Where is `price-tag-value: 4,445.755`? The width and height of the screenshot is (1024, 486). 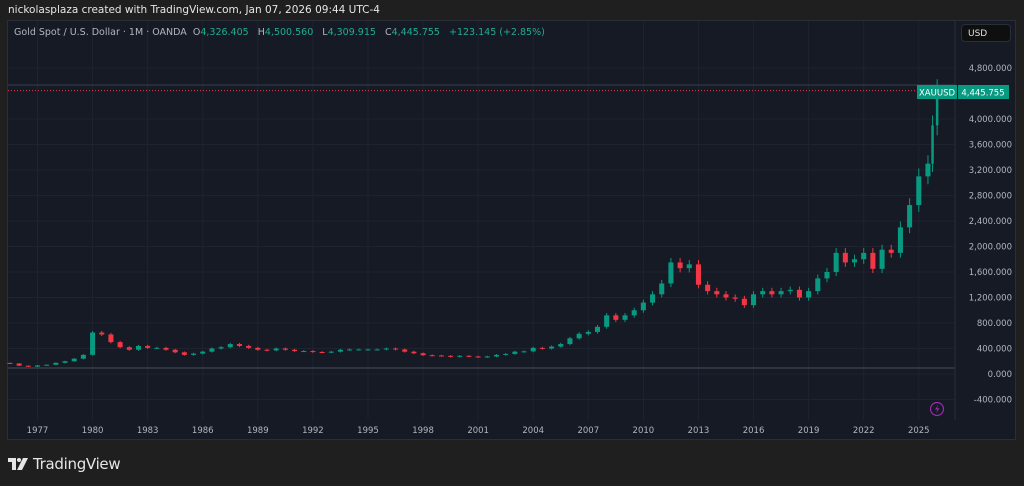 price-tag-value: 4,445.755 is located at coordinates (982, 94).